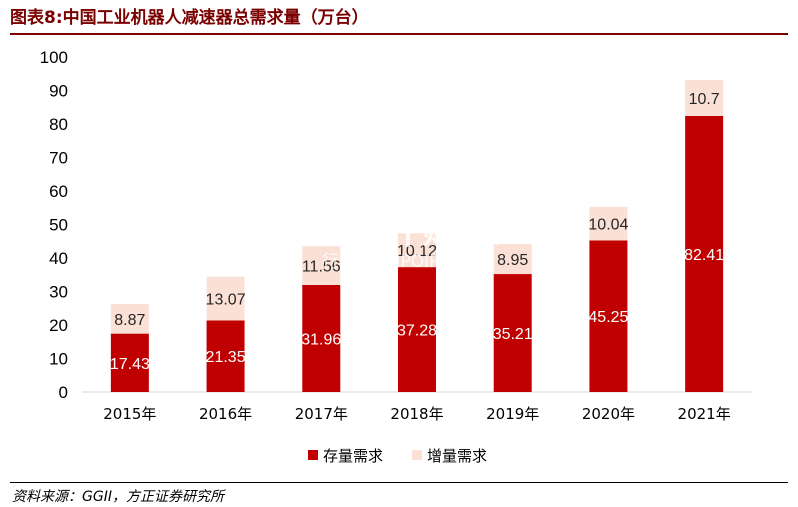 The width and height of the screenshot is (798, 507). Describe the element at coordinates (58, 325) in the screenshot. I see `y-tick-label: 20` at that location.